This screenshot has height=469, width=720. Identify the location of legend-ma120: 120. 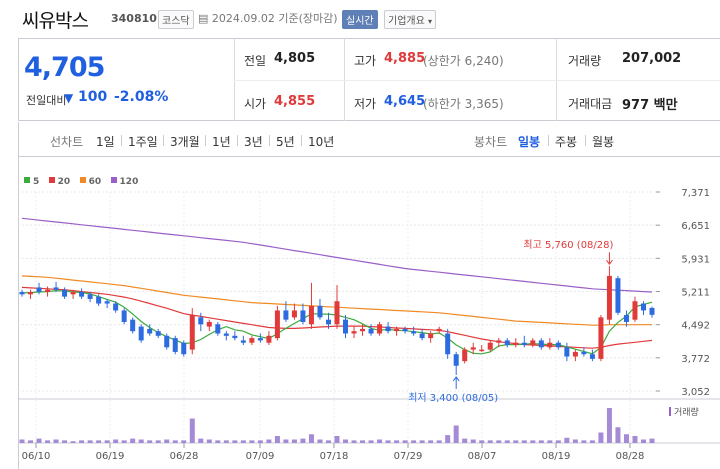
(124, 182).